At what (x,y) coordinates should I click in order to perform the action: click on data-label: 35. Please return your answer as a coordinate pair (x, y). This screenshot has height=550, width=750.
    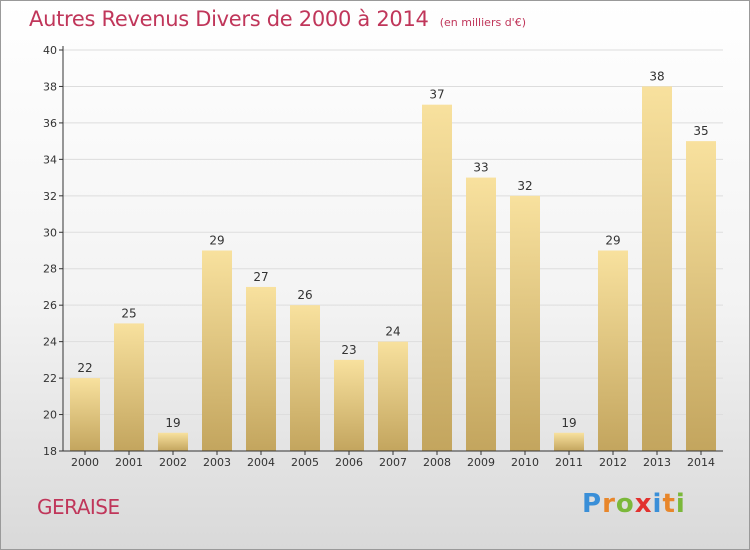
    Looking at the image, I should click on (700, 131).